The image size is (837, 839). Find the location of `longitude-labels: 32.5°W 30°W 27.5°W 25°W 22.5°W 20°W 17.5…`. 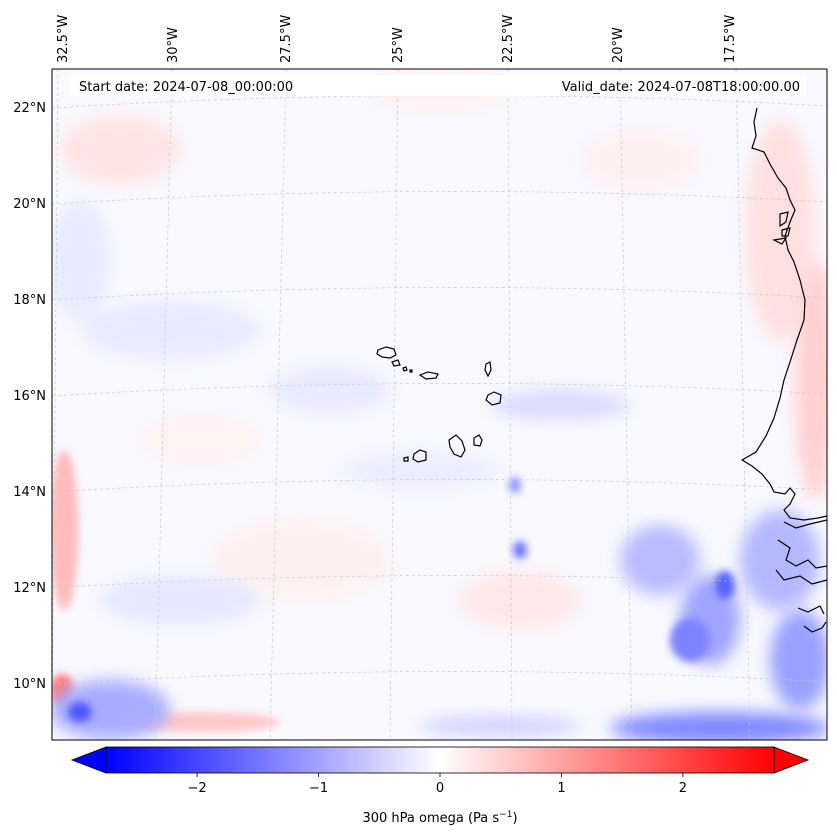

longitude-labels: 32.5°W 30°W 27.5°W 25°W 22.5°W 20°W 17.5… is located at coordinates (397, 39).